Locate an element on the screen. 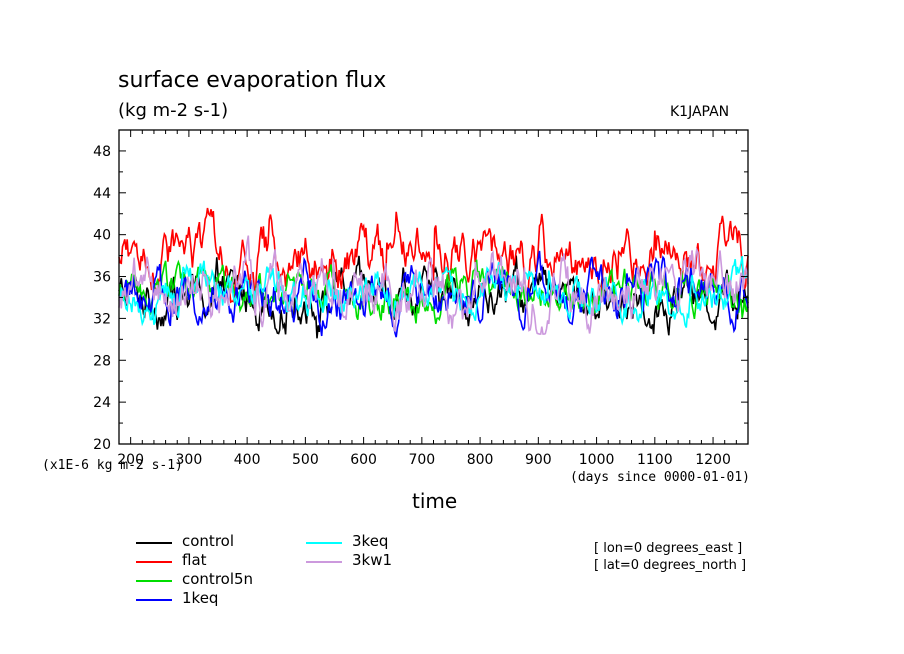 This screenshot has width=904, height=654. x-tick-label: 600 is located at coordinates (363, 460).